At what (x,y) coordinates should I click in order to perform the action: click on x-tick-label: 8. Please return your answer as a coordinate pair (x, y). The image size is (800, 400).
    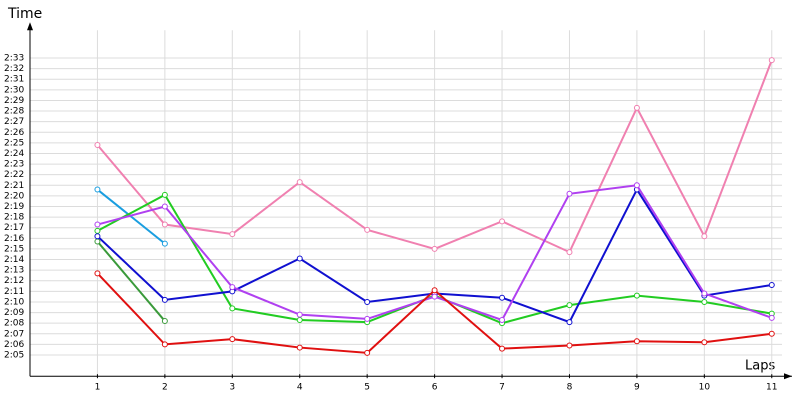
    Looking at the image, I should click on (570, 388).